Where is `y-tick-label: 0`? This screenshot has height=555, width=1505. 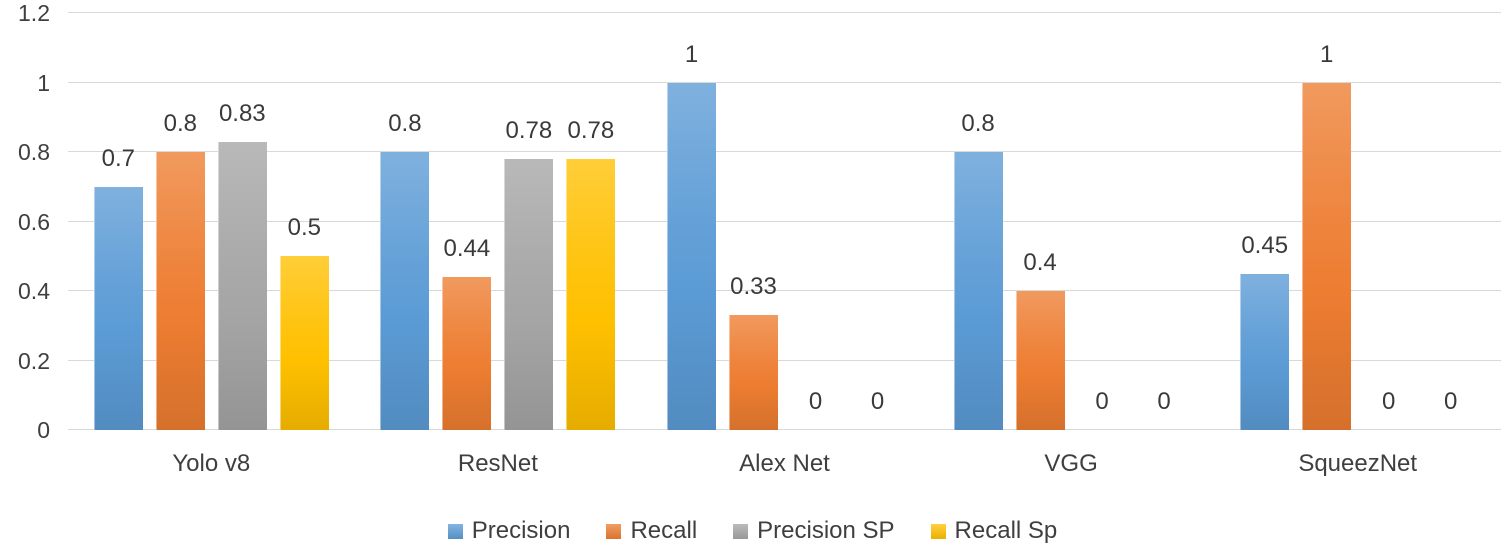
y-tick-label: 0 is located at coordinates (43, 430).